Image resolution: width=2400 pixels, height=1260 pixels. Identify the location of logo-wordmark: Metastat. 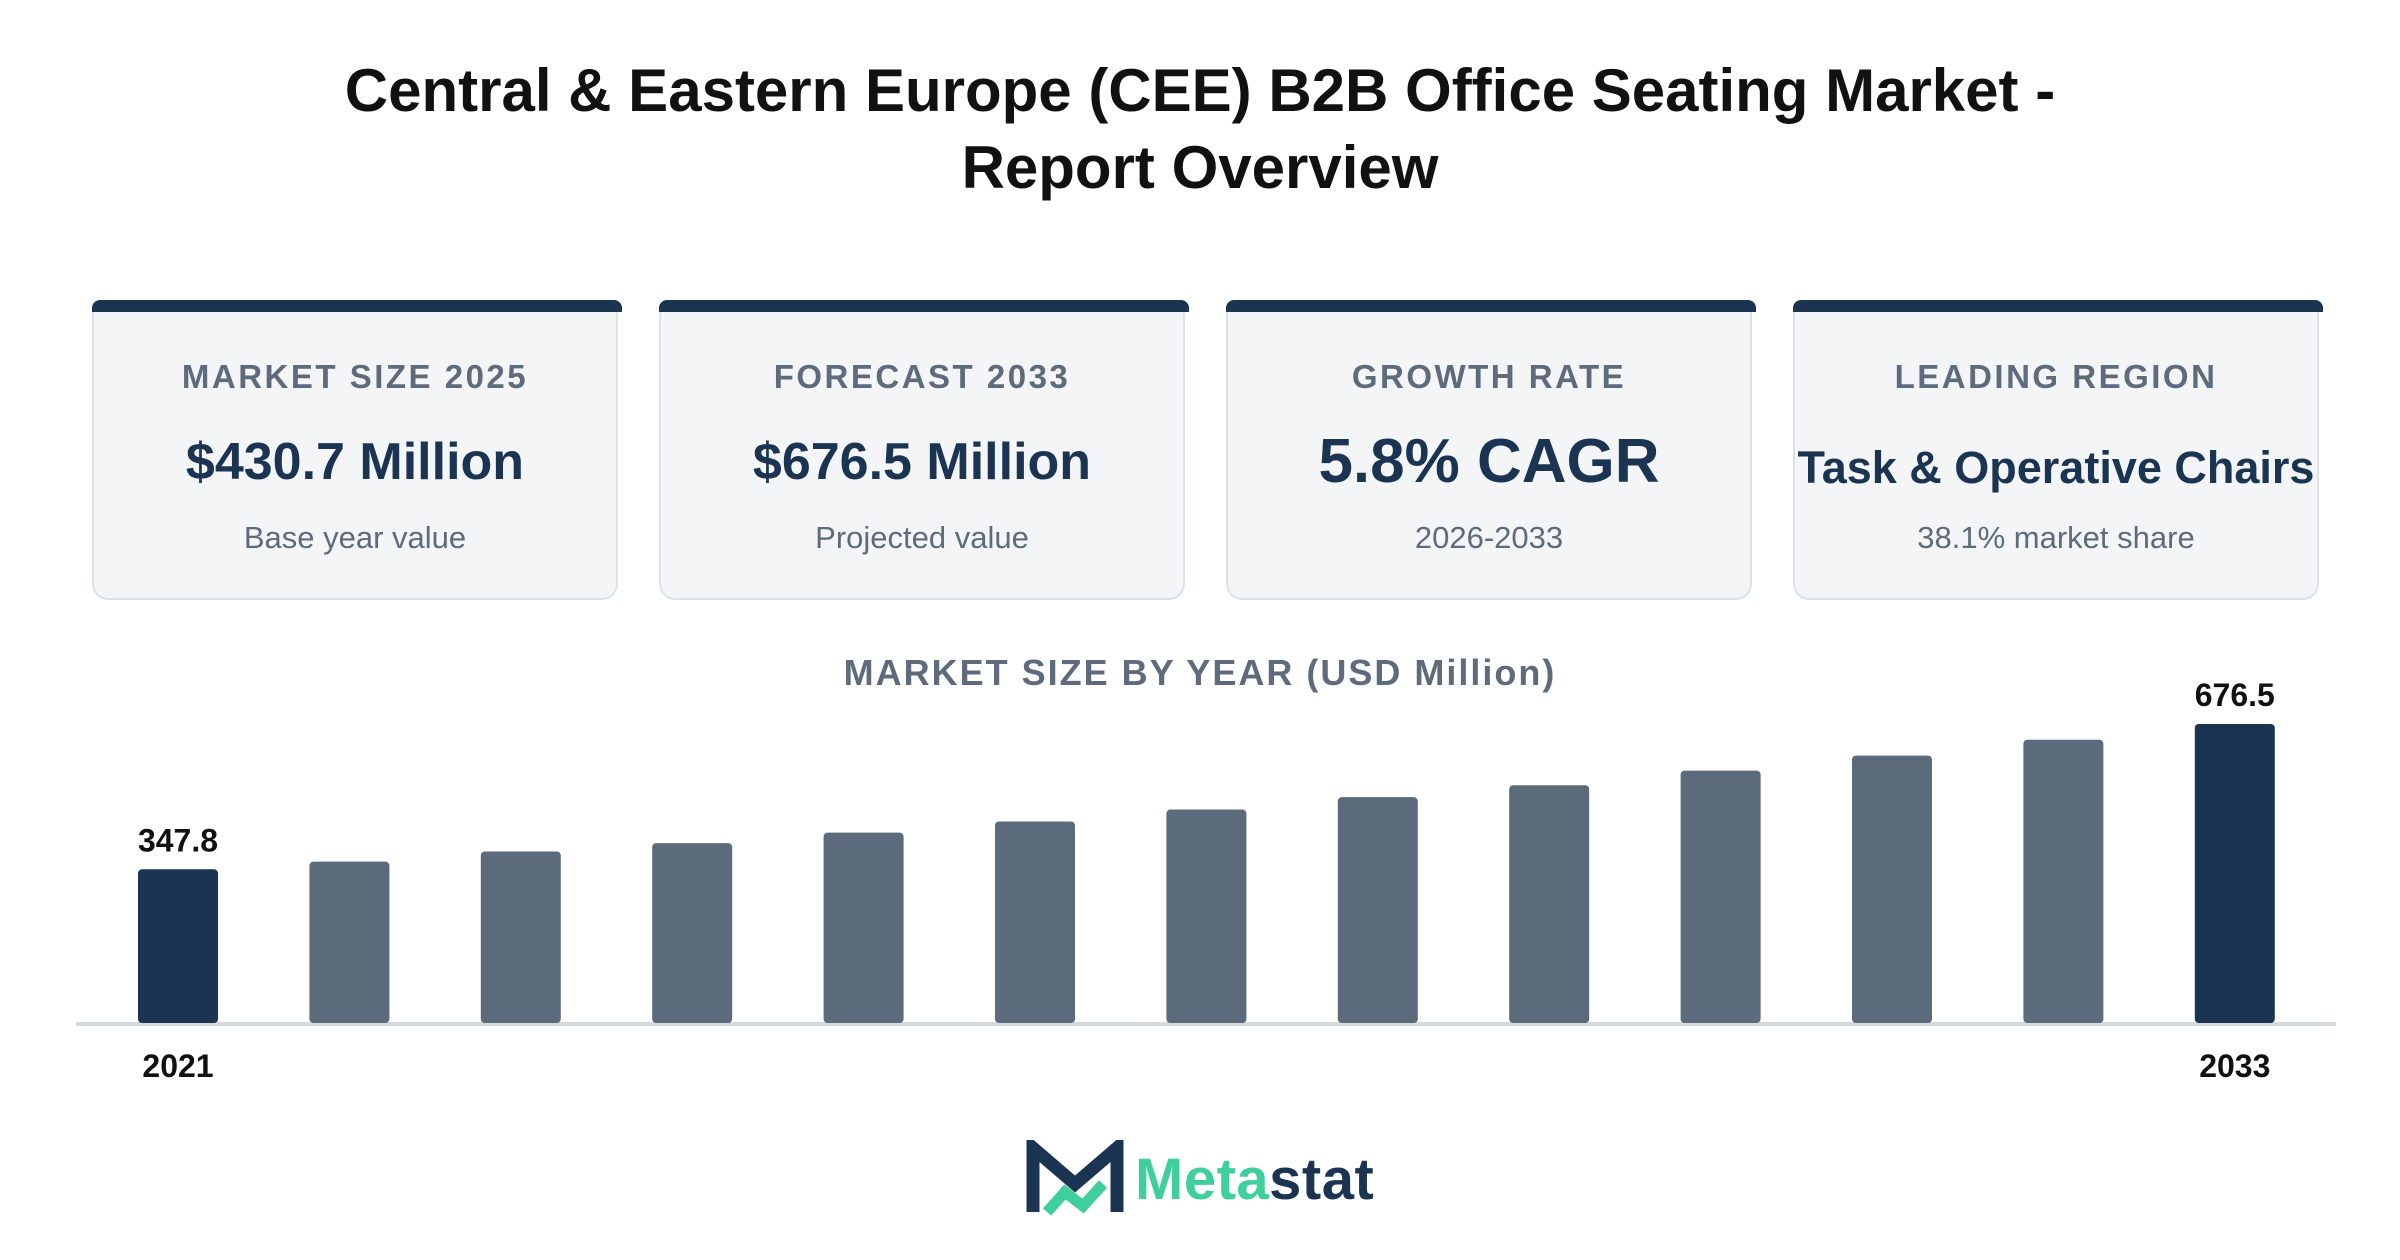
(1254, 1179).